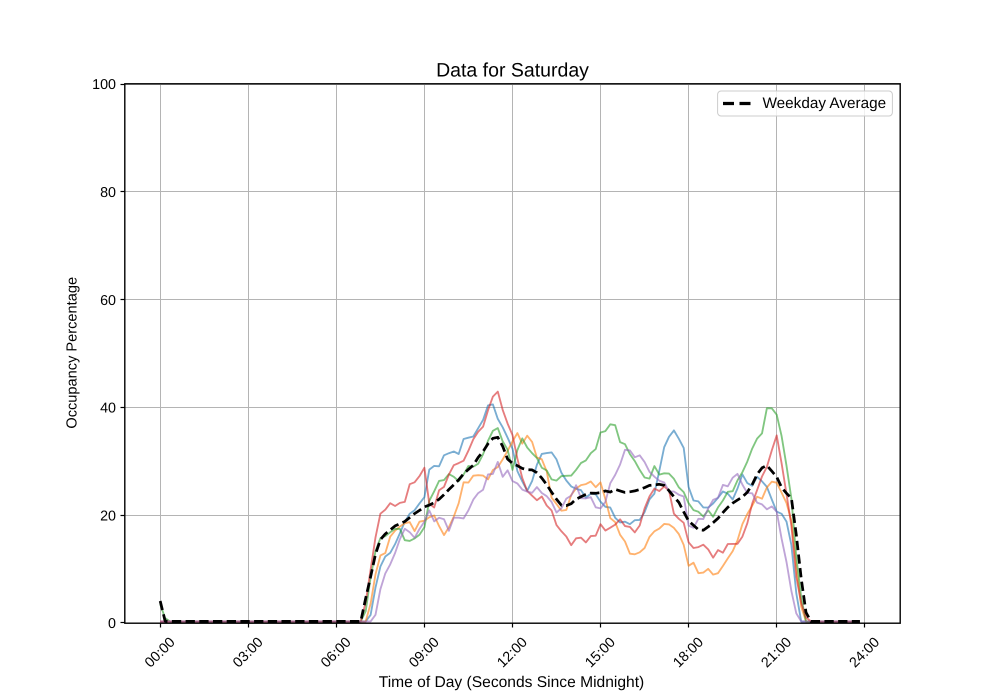 The height and width of the screenshot is (700, 1000). I want to click on svg-text: 60, so click(108, 301).